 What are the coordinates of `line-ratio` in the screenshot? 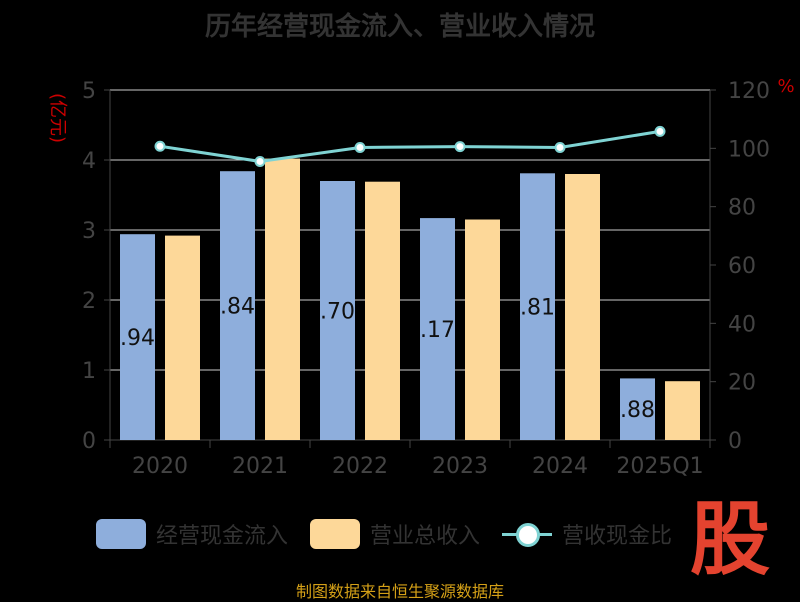 It's located at (410, 146).